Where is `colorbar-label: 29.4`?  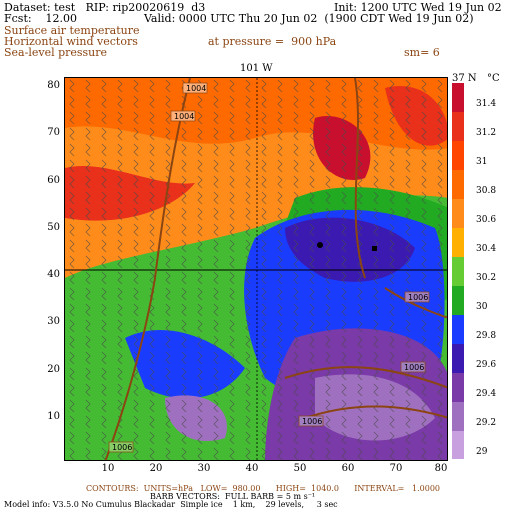 colorbar-label: 29.4 is located at coordinates (486, 394).